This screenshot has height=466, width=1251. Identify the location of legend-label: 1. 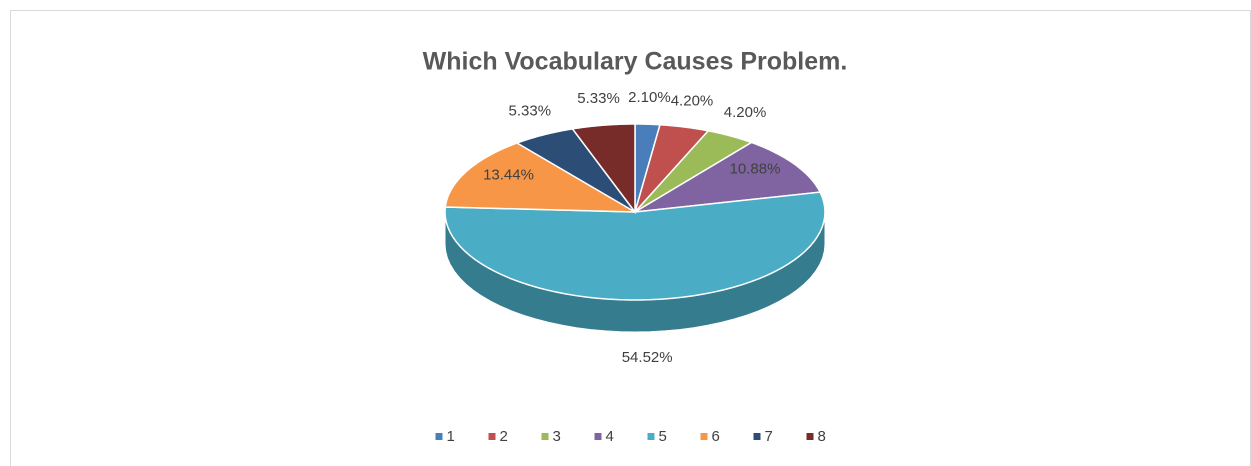
(451, 436).